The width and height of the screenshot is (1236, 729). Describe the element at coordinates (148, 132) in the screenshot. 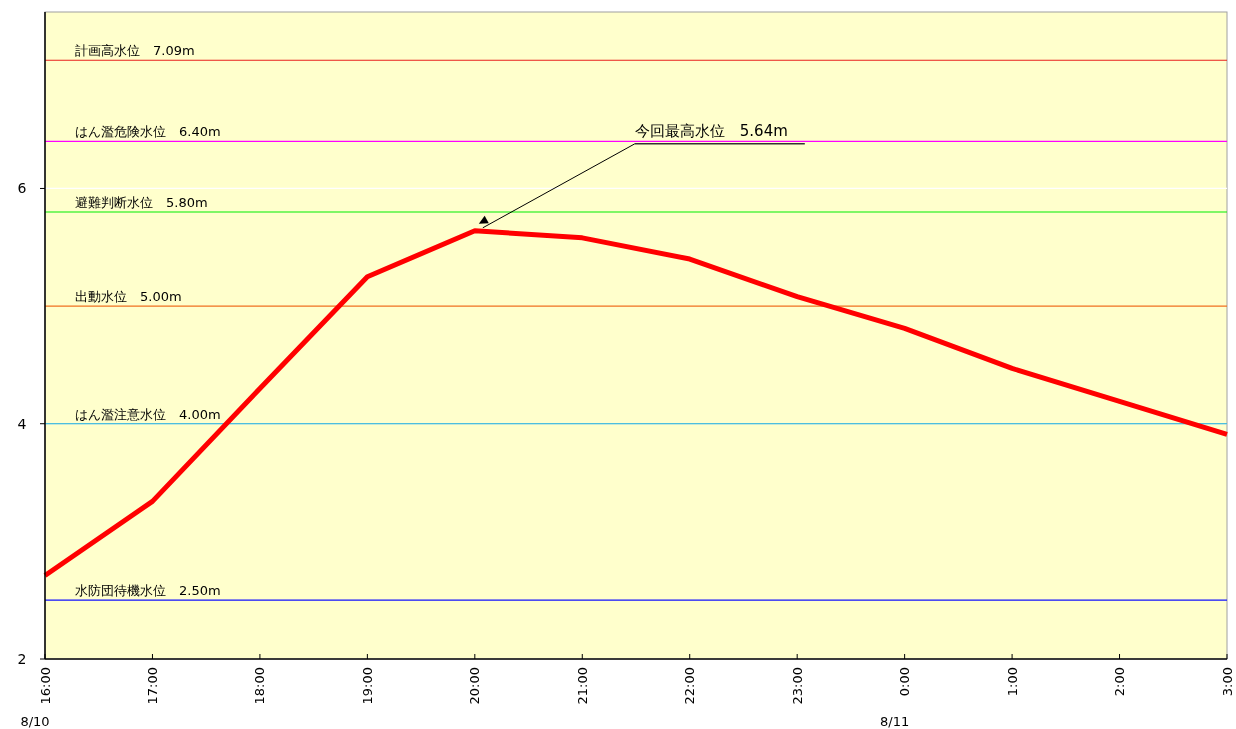

I see `ref-line-label: はん濫危険水位 6.40m` at that location.